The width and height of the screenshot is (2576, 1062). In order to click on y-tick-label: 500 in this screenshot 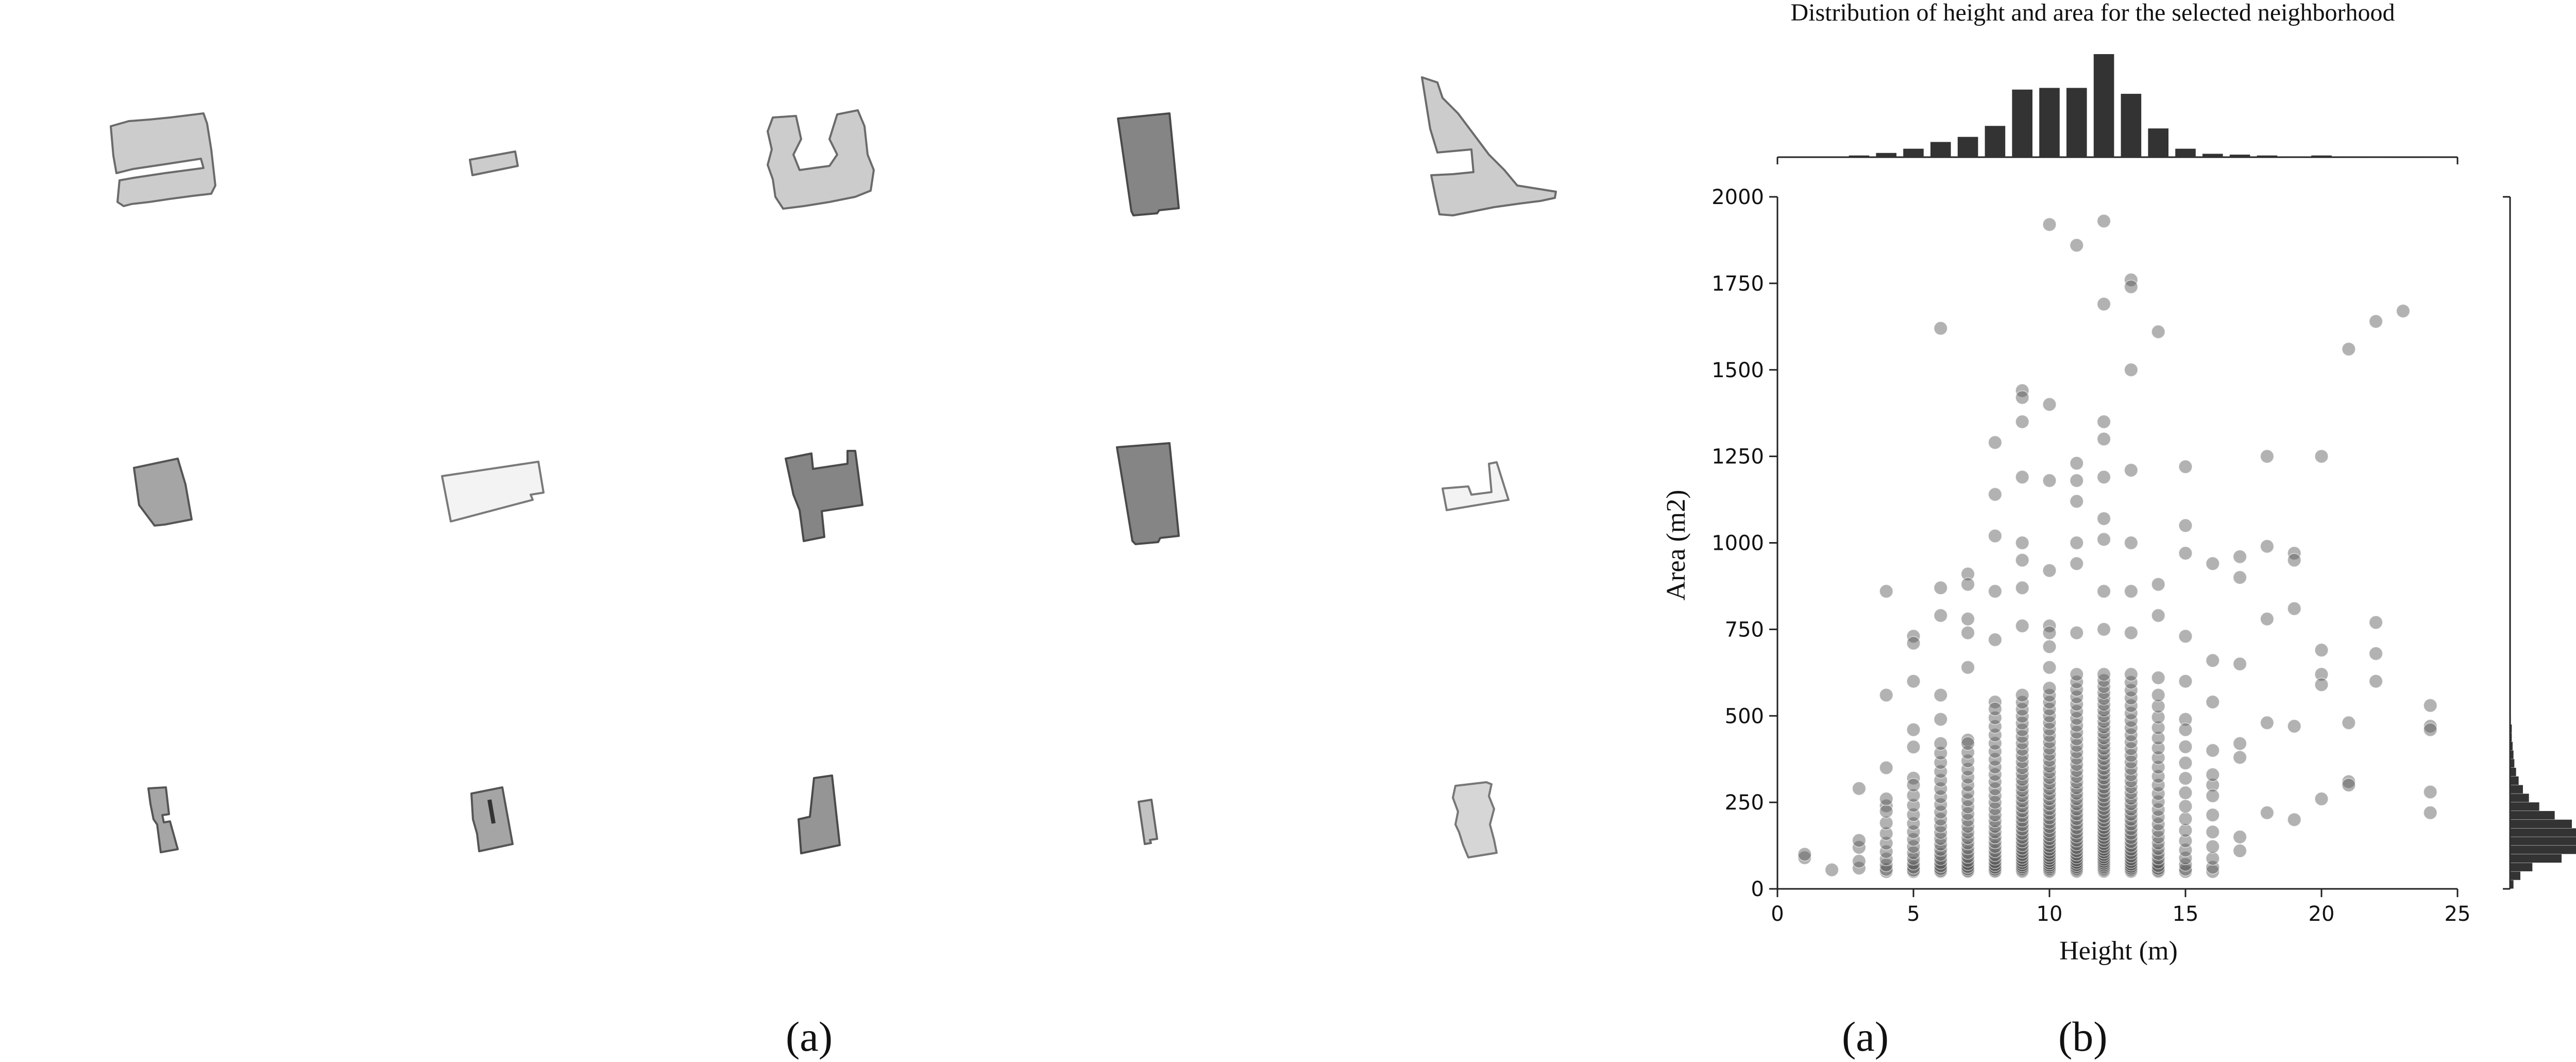, I will do `click(1745, 716)`.